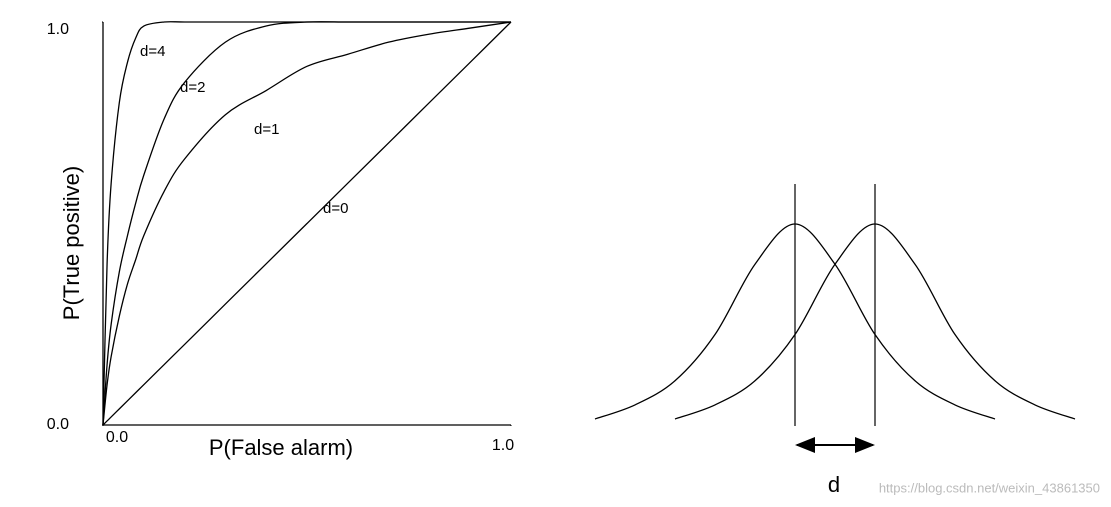 Image resolution: width=1111 pixels, height=507 pixels. I want to click on y-axis-title: P(True positive), so click(71, 243).